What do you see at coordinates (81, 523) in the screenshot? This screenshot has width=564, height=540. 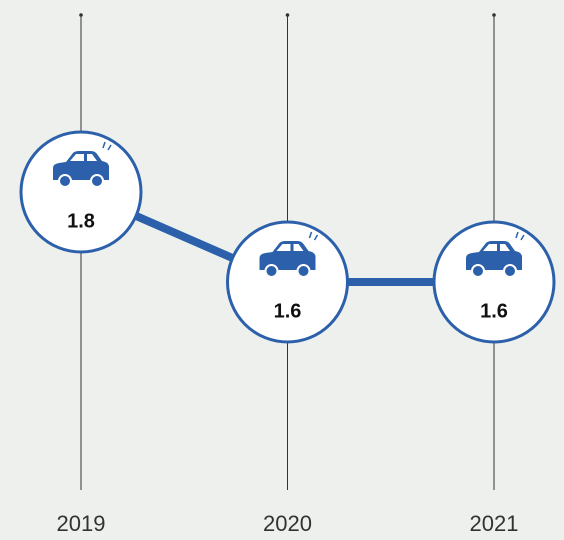 I see `x-tick-label: 2019` at bounding box center [81, 523].